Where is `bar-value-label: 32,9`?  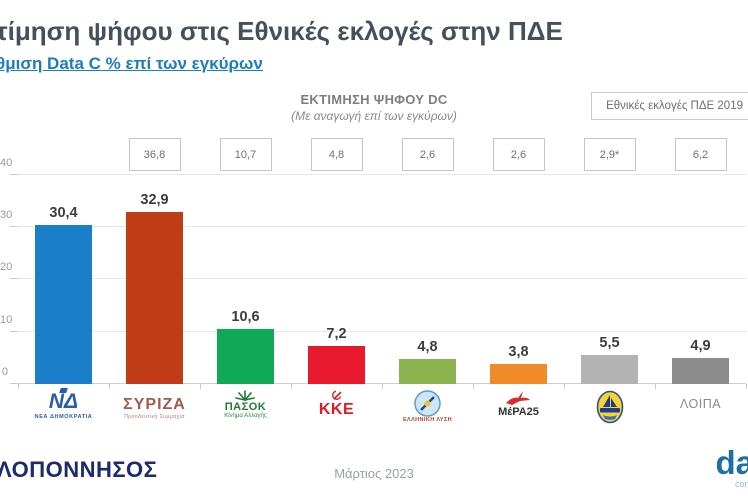
bar-value-label: 32,9 is located at coordinates (154, 200).